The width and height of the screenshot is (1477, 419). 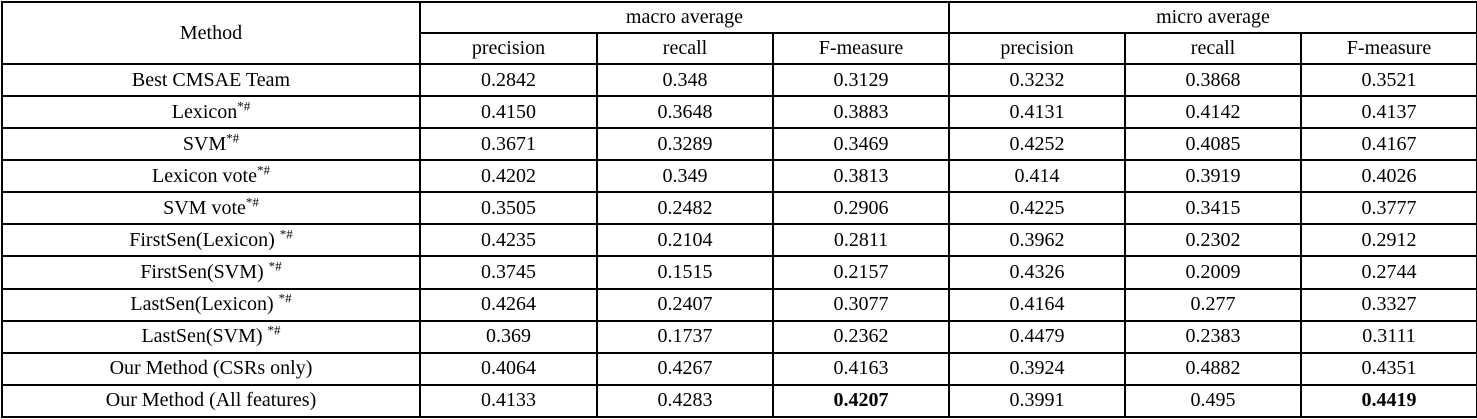 What do you see at coordinates (1388, 208) in the screenshot?
I see `value-cell: 0.3777` at bounding box center [1388, 208].